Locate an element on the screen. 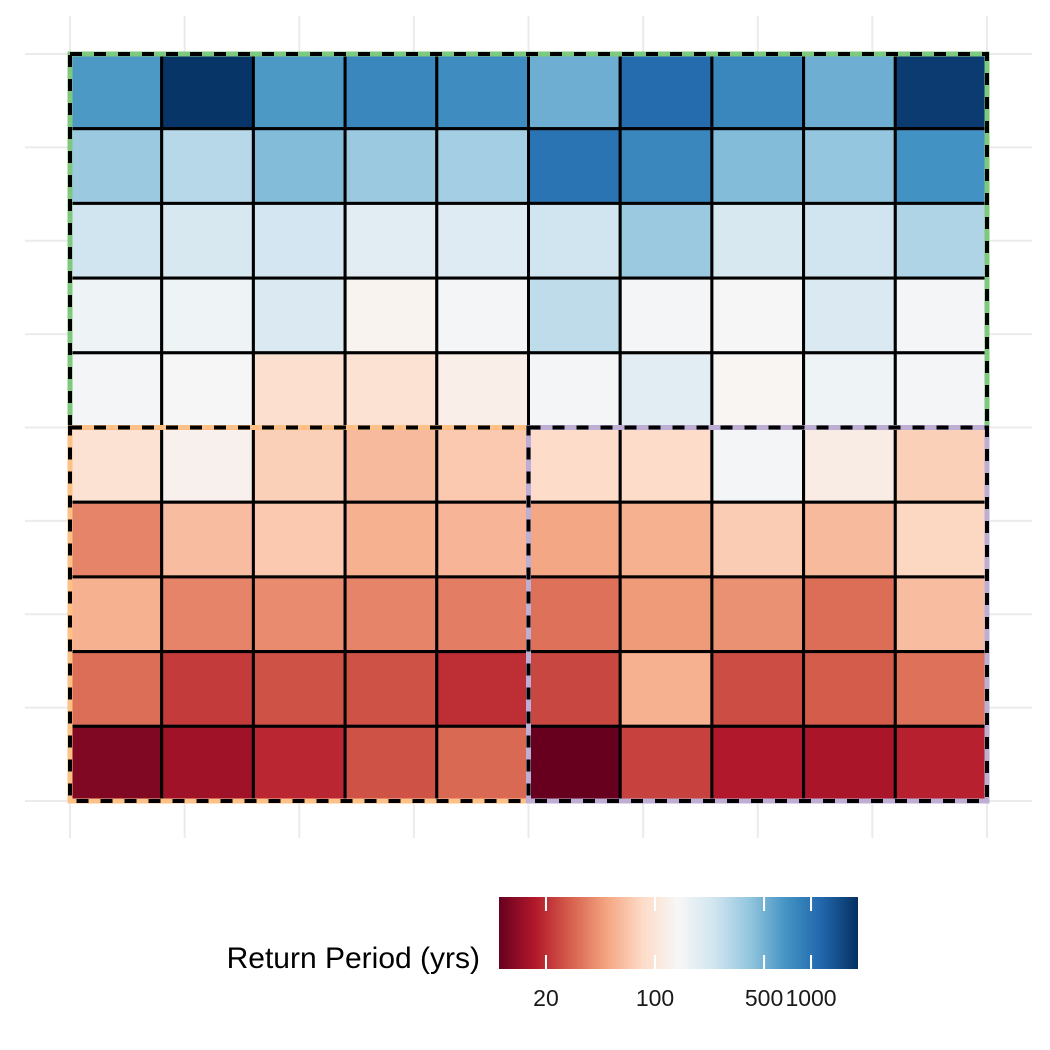  color-legend: Return Period (yrs) 20 100 500 1000 is located at coordinates (542, 954).